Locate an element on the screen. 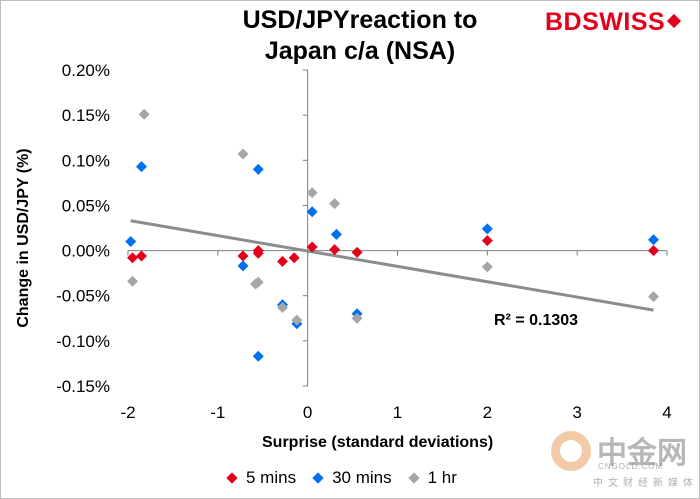  x-tick-label: 2 is located at coordinates (487, 412).